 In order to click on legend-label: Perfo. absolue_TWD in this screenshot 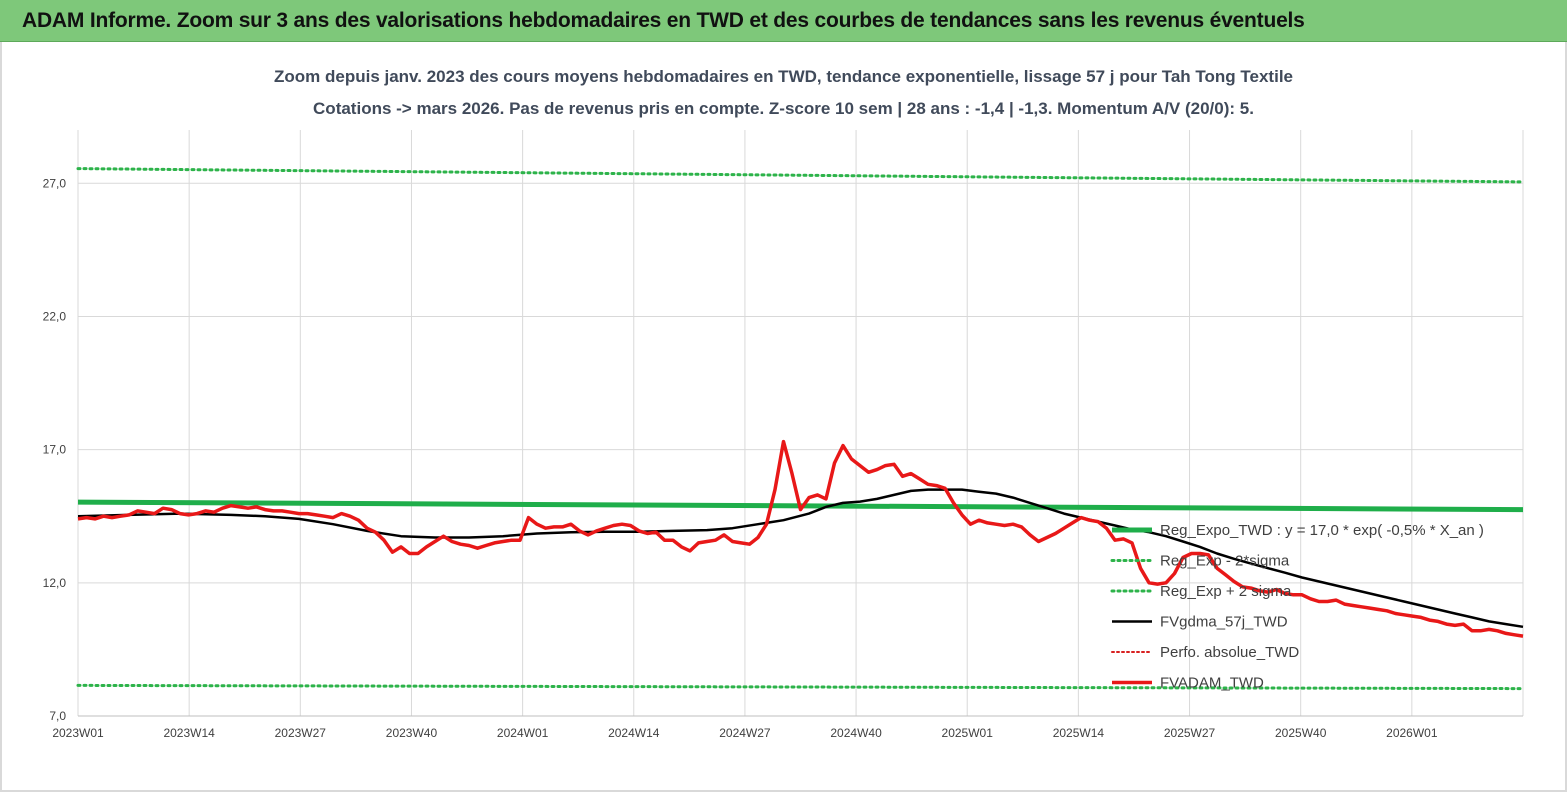, I will do `click(1229, 652)`.